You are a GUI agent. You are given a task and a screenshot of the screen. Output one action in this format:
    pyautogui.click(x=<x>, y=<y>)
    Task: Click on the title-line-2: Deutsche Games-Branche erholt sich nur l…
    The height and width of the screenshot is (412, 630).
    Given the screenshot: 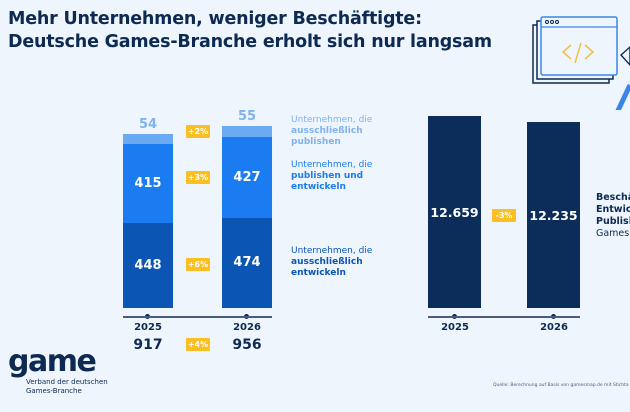 What is the action you would take?
    pyautogui.click(x=250, y=42)
    